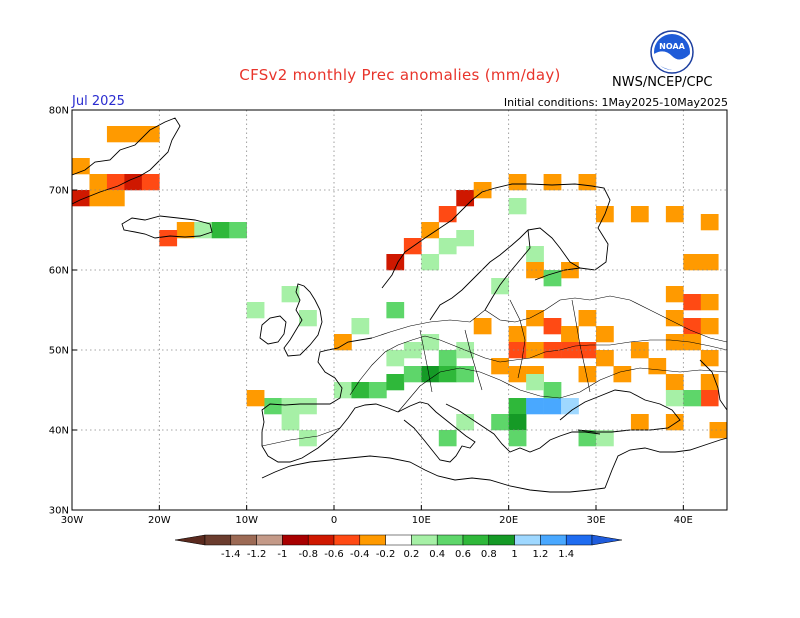 The image size is (800, 618). I want to click on colorbar-label: -0.8, so click(308, 554).